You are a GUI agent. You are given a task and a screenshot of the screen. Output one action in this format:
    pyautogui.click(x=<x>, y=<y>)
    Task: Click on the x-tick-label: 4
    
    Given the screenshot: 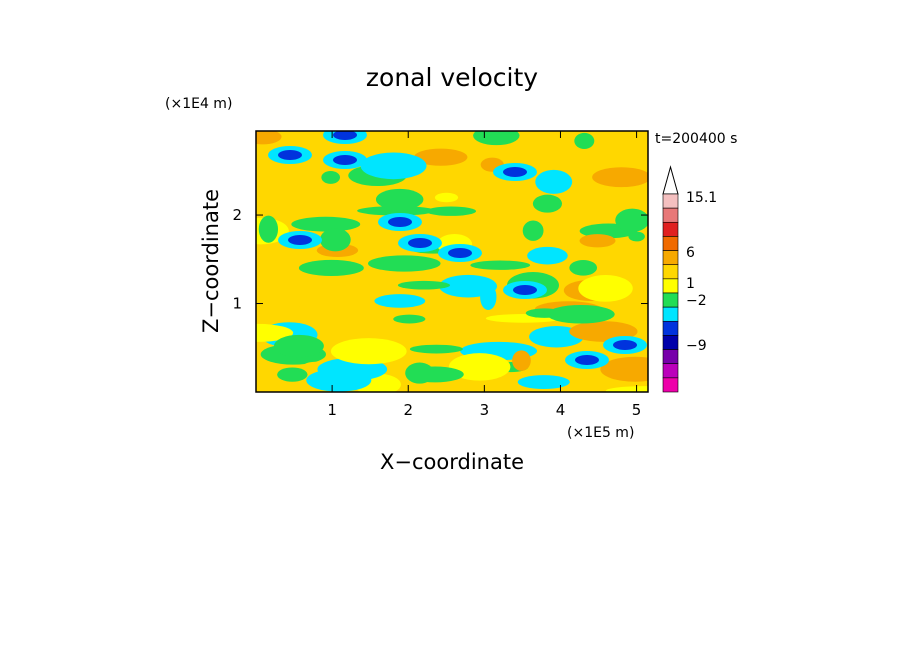 What is the action you would take?
    pyautogui.click(x=561, y=410)
    